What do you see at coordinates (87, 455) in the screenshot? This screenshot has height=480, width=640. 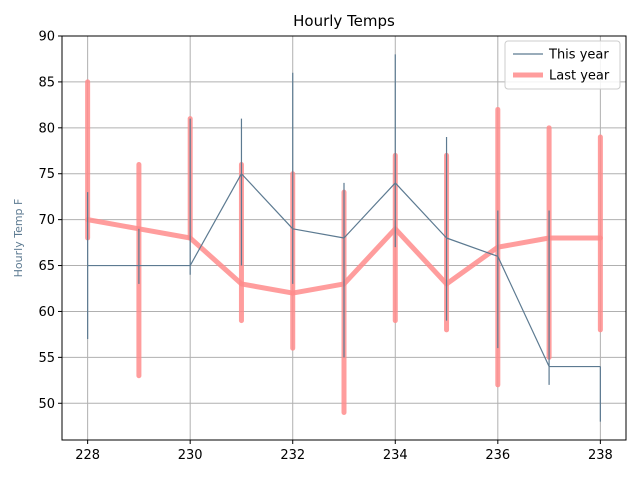 I see `x-tick-label: 228` at bounding box center [87, 455].